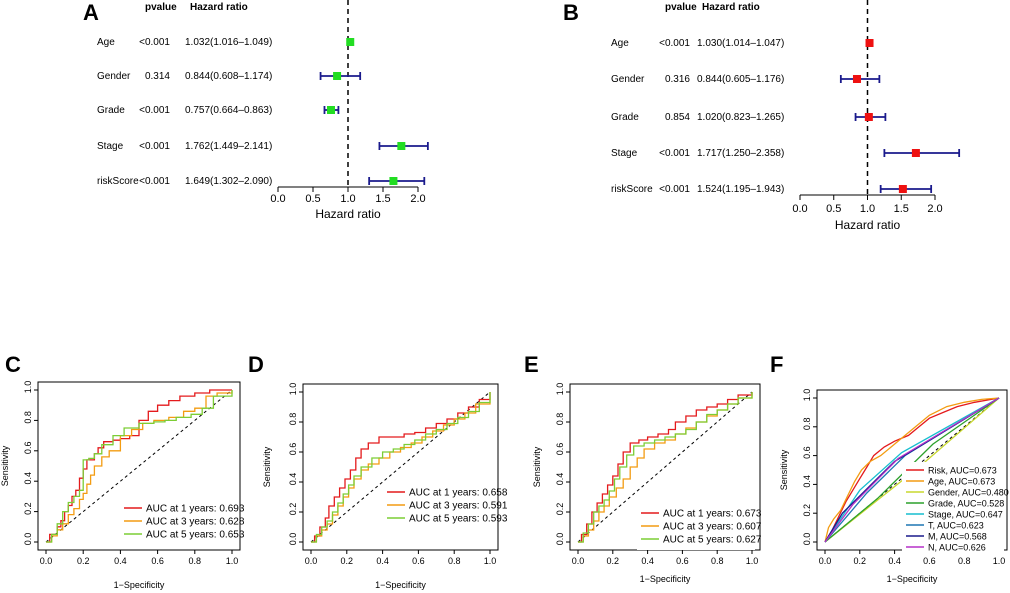  What do you see at coordinates (348, 214) in the screenshot?
I see `x-axis-title: Hazard ratio` at bounding box center [348, 214].